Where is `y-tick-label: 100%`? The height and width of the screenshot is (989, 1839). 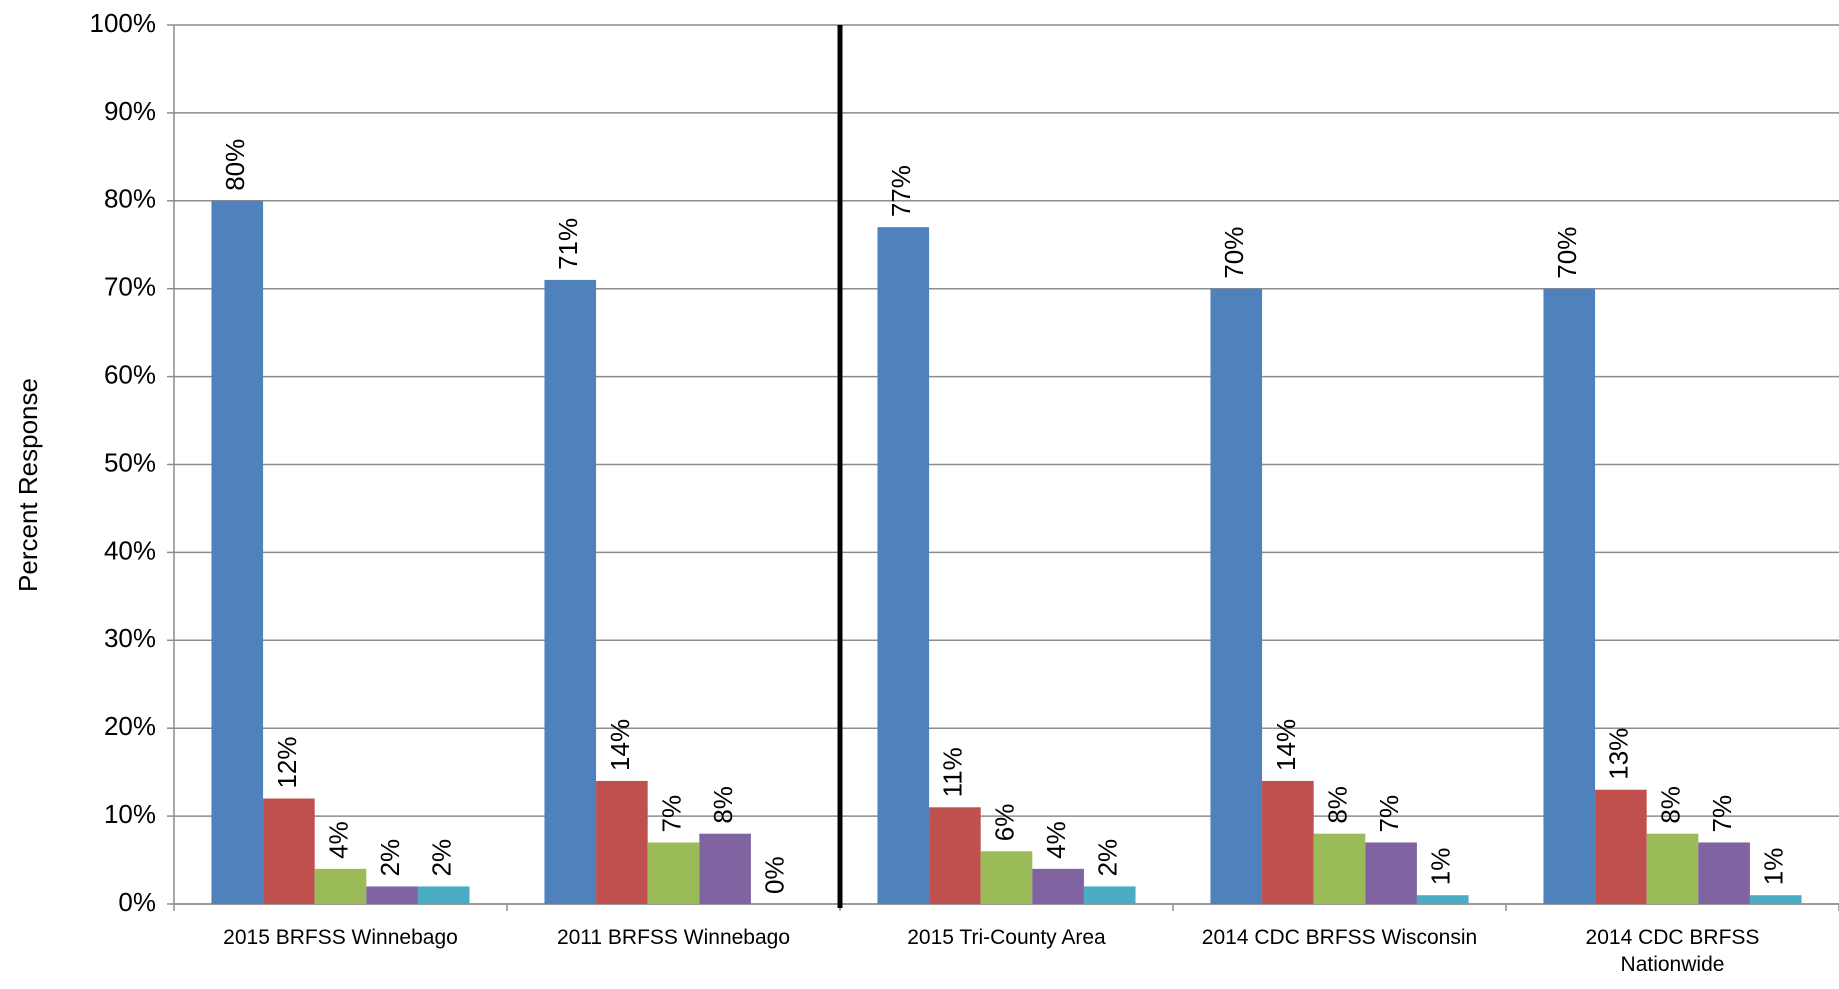 y-tick-label: 100% is located at coordinates (123, 23).